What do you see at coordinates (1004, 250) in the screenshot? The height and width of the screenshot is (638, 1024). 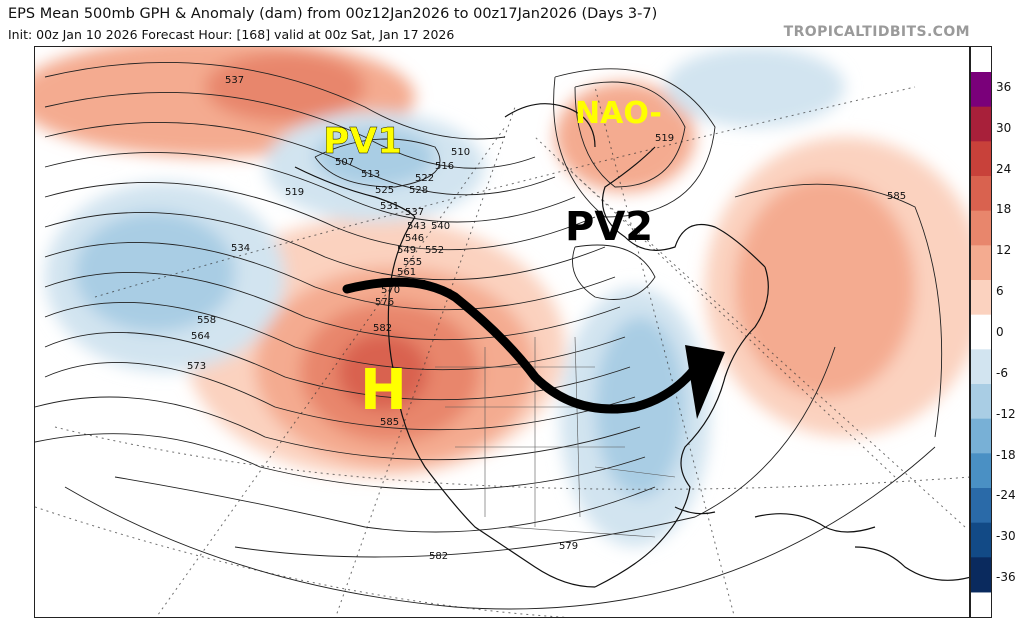 I see `colorbar-tick-label: 12` at bounding box center [1004, 250].